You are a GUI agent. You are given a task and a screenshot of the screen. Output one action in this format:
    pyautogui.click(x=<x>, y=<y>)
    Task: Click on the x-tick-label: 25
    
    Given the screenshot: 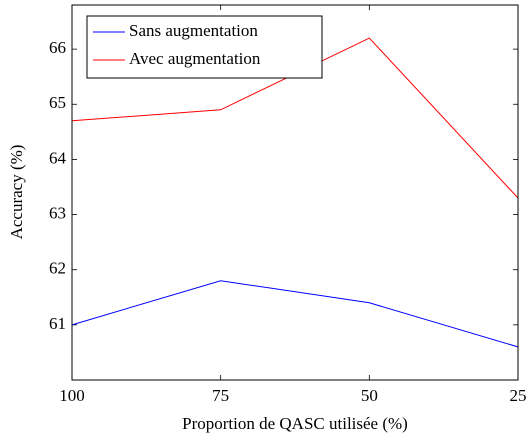 What is the action you would take?
    pyautogui.click(x=518, y=395)
    